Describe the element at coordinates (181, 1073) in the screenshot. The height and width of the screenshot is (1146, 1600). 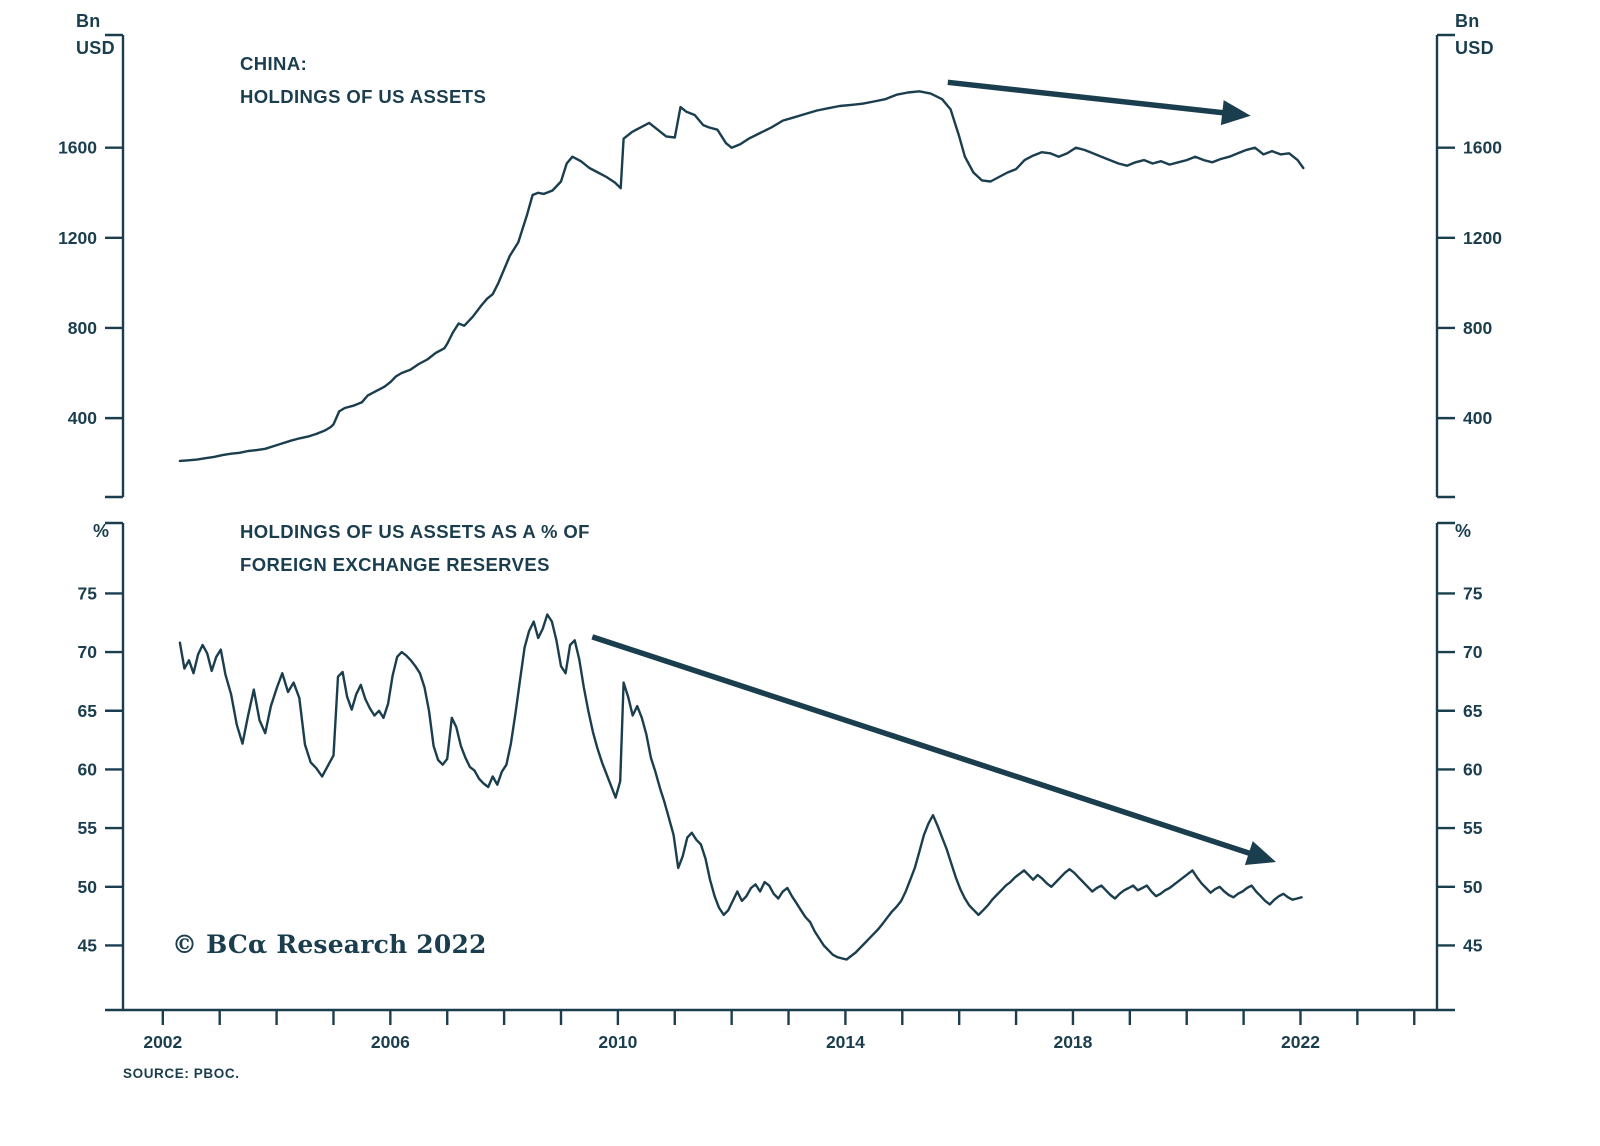
I see `source-note: SOURCE: PBOC.` at that location.